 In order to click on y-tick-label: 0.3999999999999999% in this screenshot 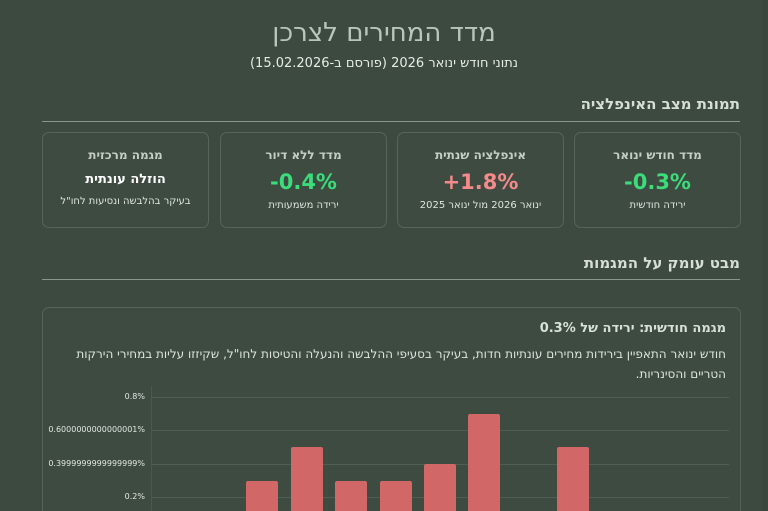, I will do `click(96, 463)`.